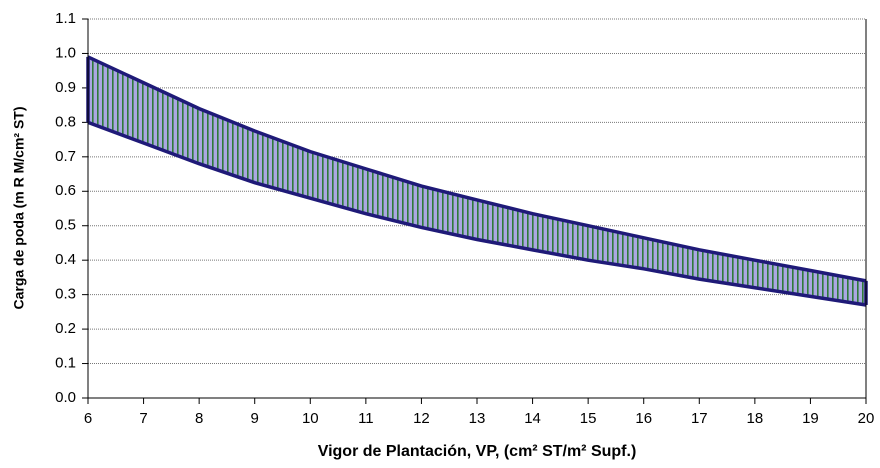 The image size is (880, 468). What do you see at coordinates (65, 190) in the screenshot?
I see `y-tick-label: 0.6` at bounding box center [65, 190].